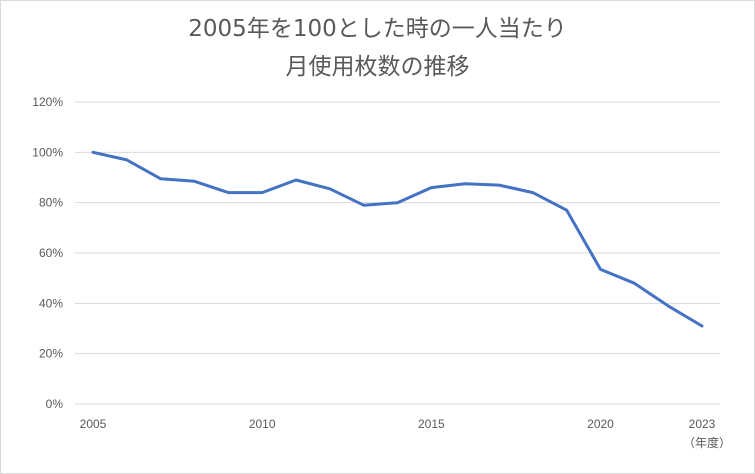  Describe the element at coordinates (377, 29) in the screenshot. I see `chart-title-line1: 2005年を100とした時の一人当たり` at that location.